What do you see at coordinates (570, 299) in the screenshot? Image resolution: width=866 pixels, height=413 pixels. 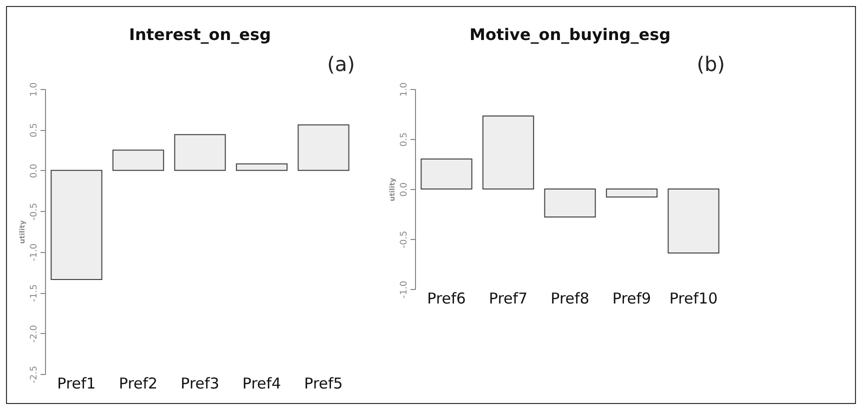 I see `x-tick-label: Pref8` at bounding box center [570, 299].